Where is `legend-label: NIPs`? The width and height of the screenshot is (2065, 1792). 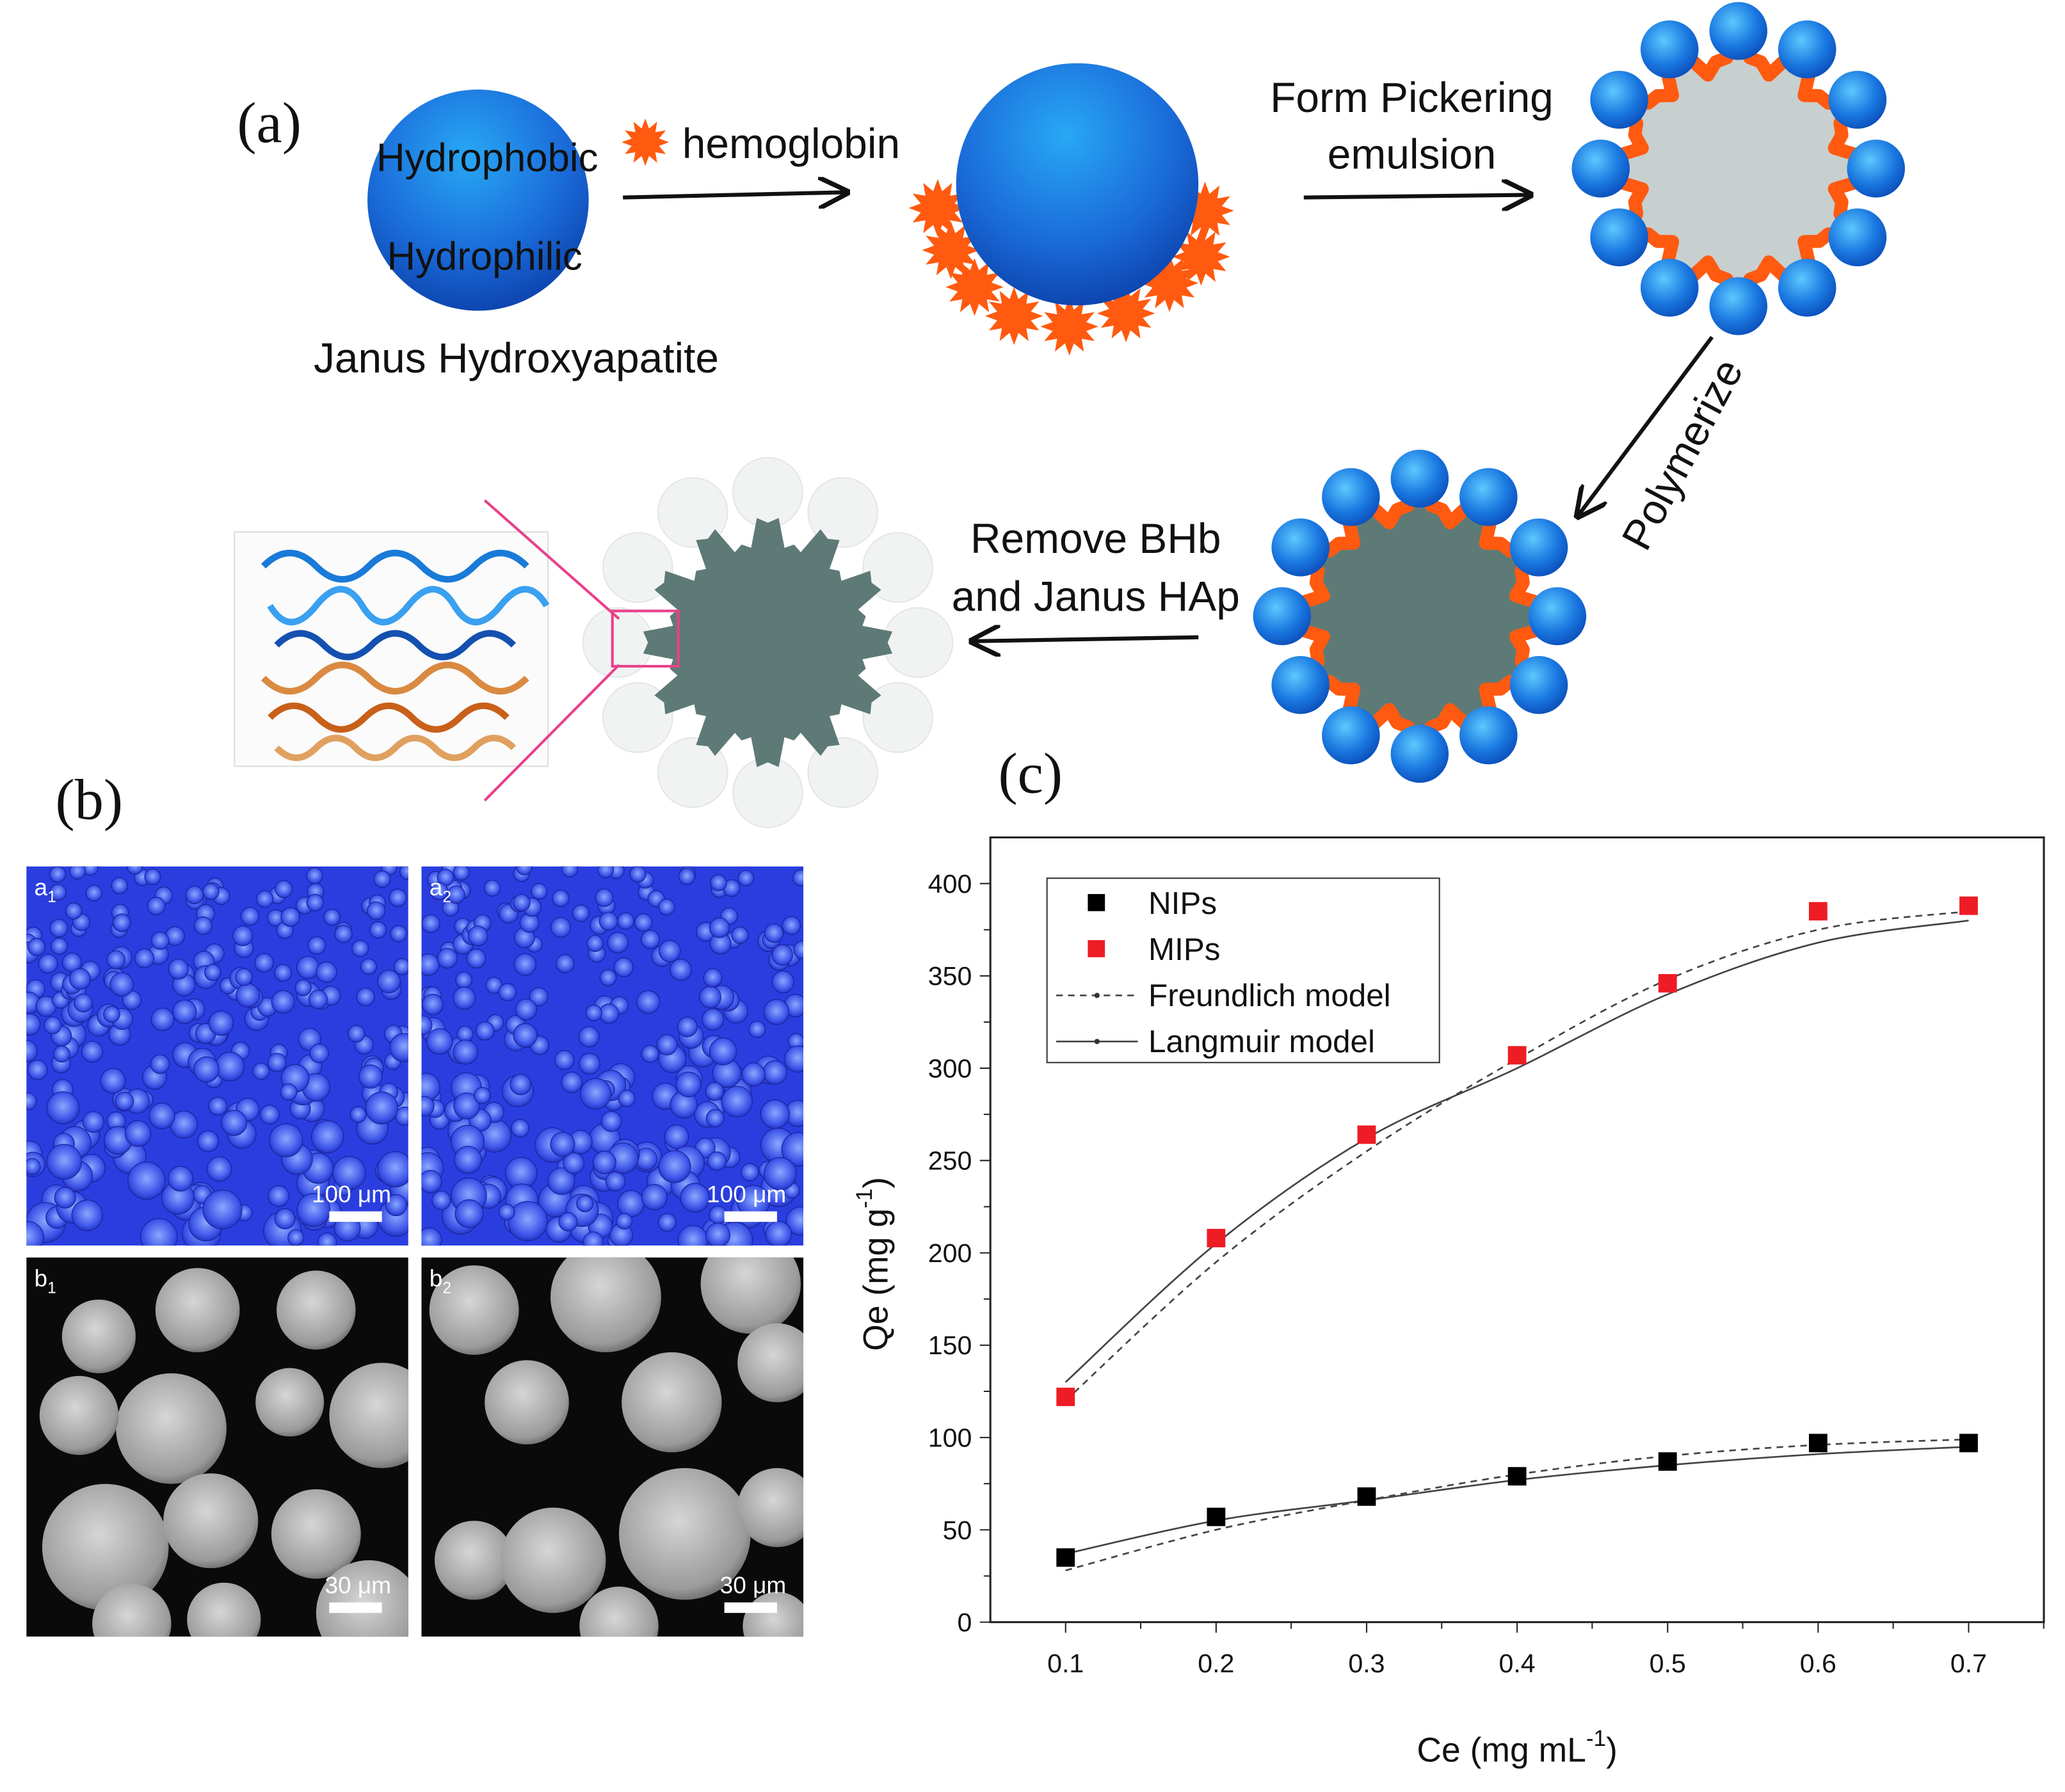 legend-label: NIPs is located at coordinates (1182, 903).